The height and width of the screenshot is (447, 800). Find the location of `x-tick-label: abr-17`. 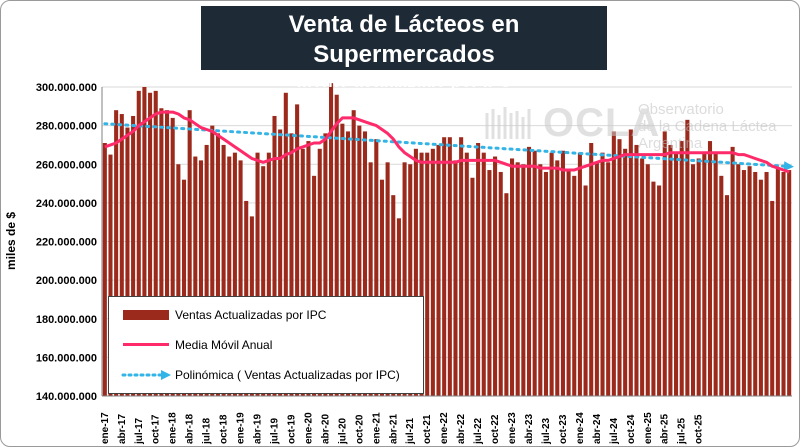

x-tick-label: abr-17 is located at coordinates (122, 429).